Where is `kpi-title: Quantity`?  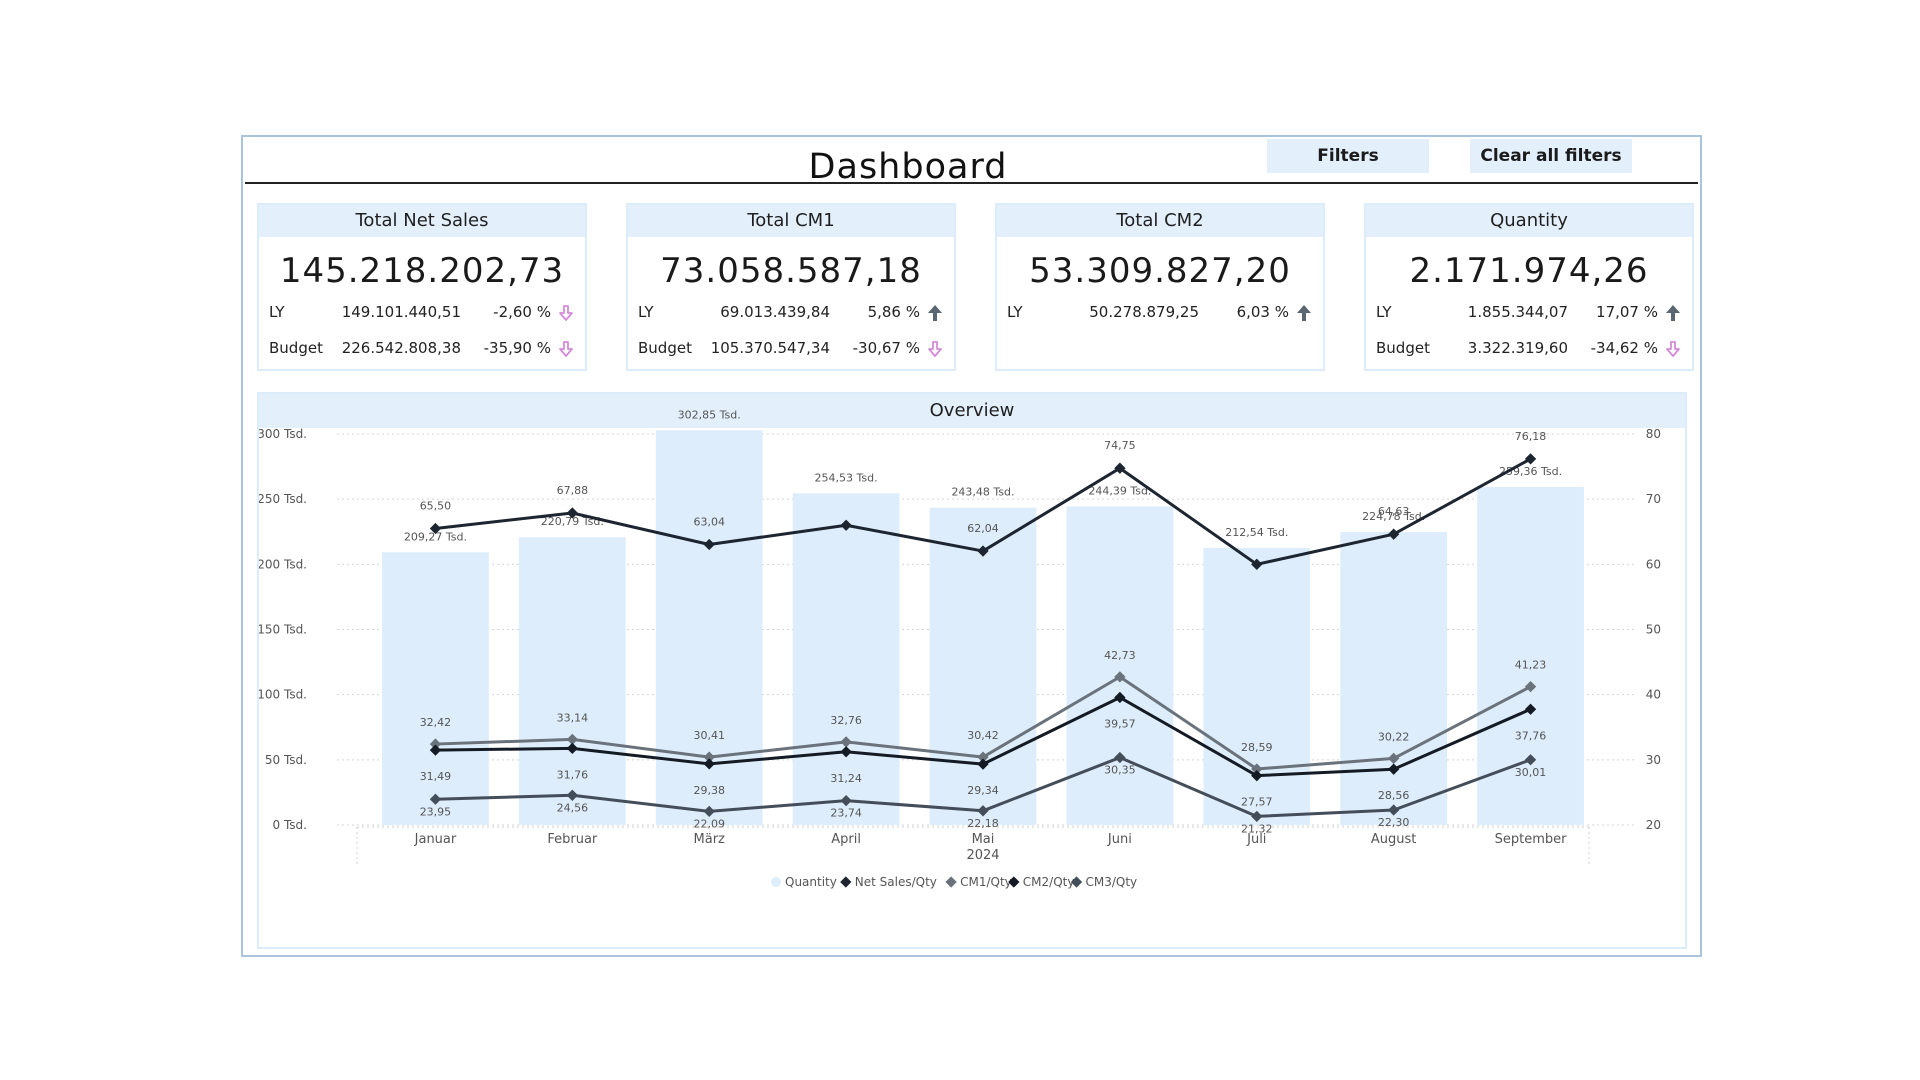 kpi-title: Quantity is located at coordinates (1529, 221).